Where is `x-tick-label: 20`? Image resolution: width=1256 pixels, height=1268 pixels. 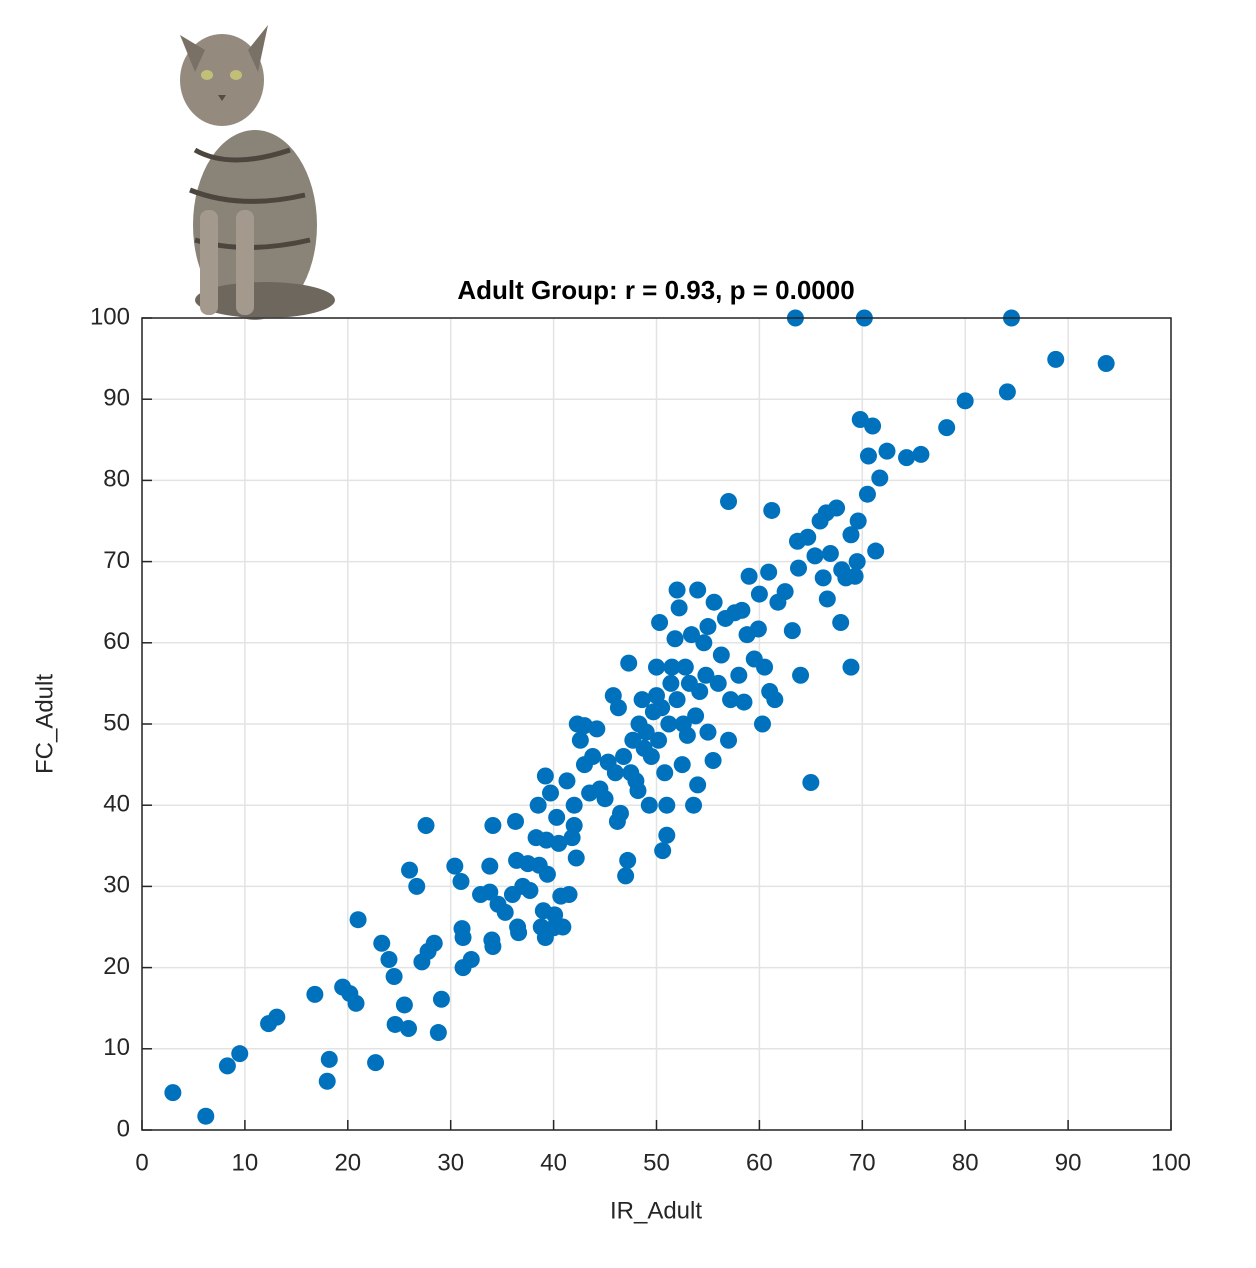
x-tick-label: 20 is located at coordinates (347, 1162).